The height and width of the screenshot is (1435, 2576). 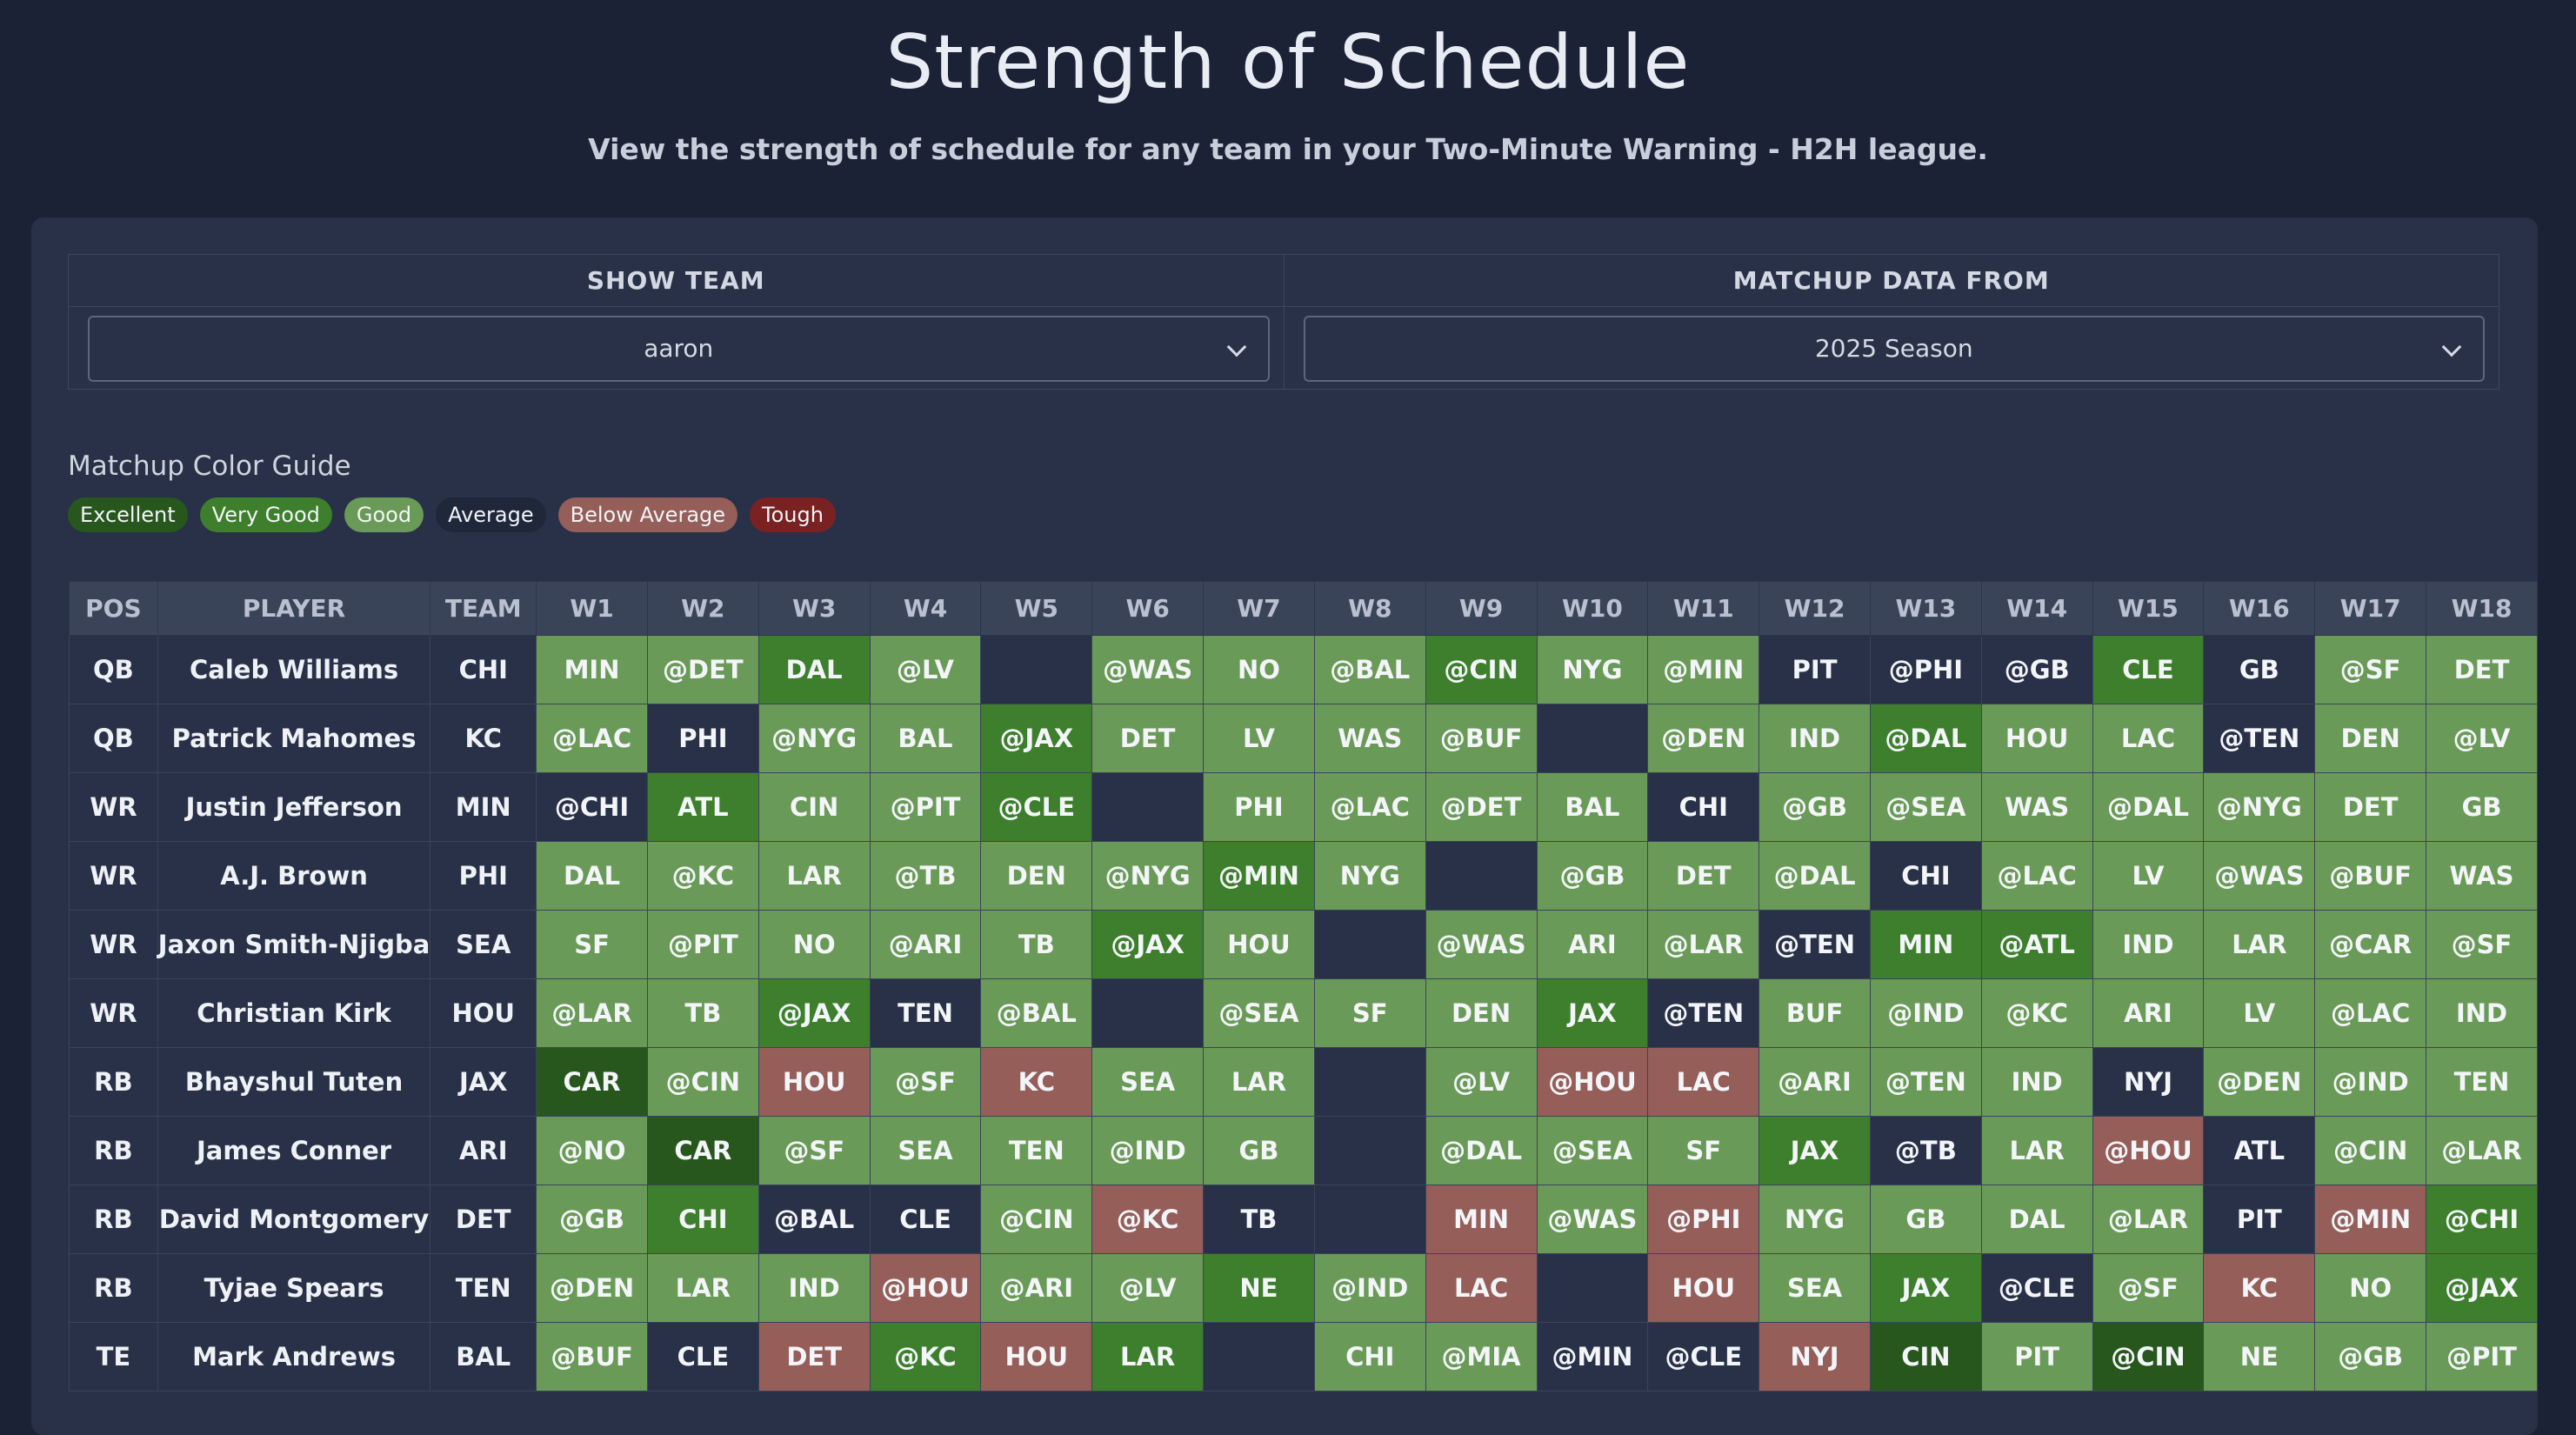 What do you see at coordinates (483, 807) in the screenshot?
I see `team-cell: MIN` at bounding box center [483, 807].